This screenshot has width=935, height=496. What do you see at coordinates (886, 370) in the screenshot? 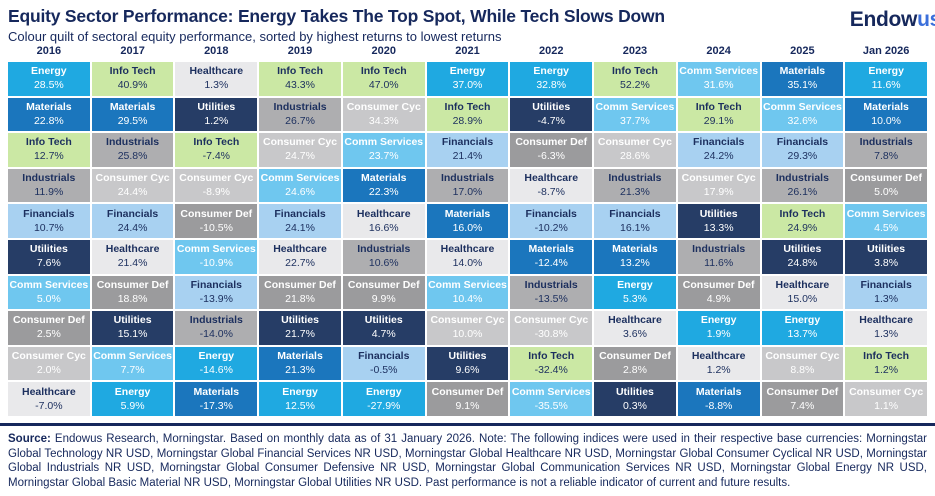
I see `cell-return-value: 1.2%` at bounding box center [886, 370].